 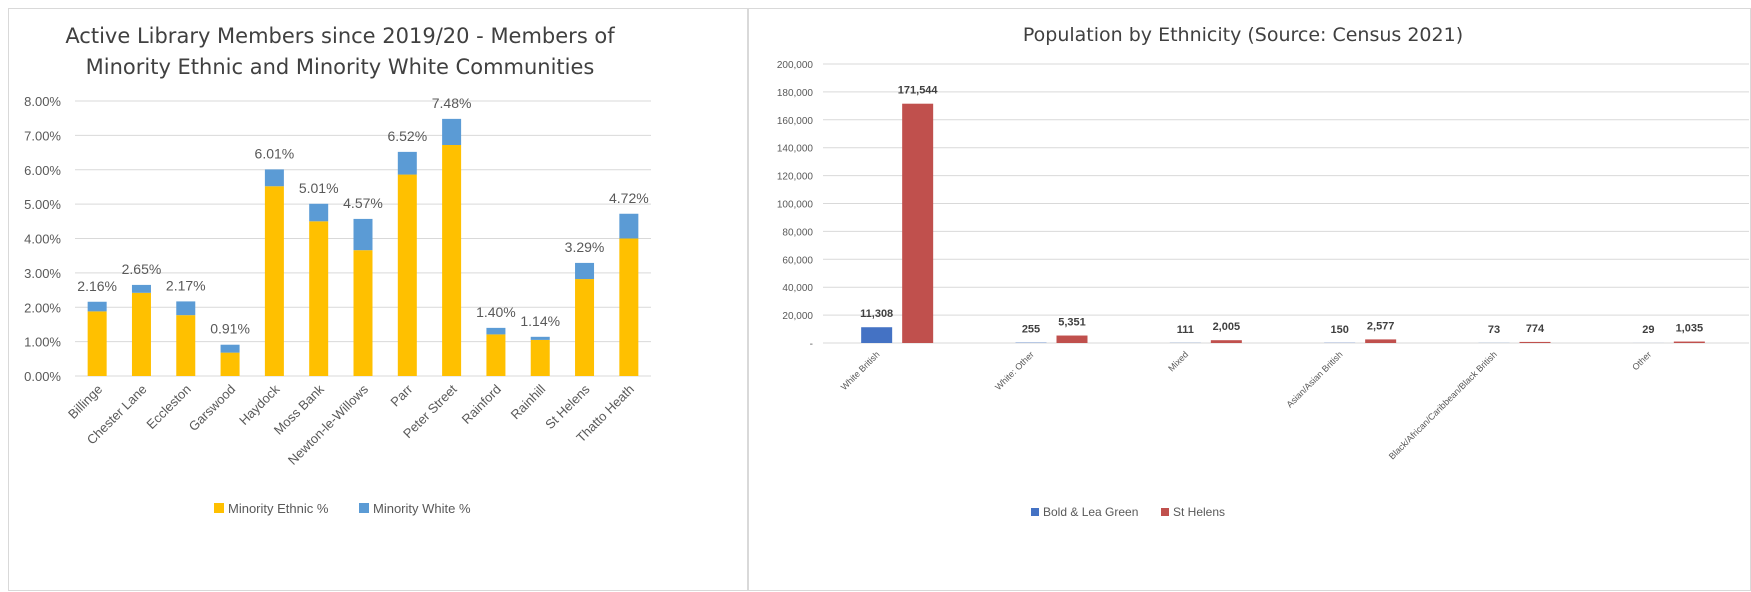 What do you see at coordinates (42, 204) in the screenshot?
I see `y-tick-label: 5.00%` at bounding box center [42, 204].